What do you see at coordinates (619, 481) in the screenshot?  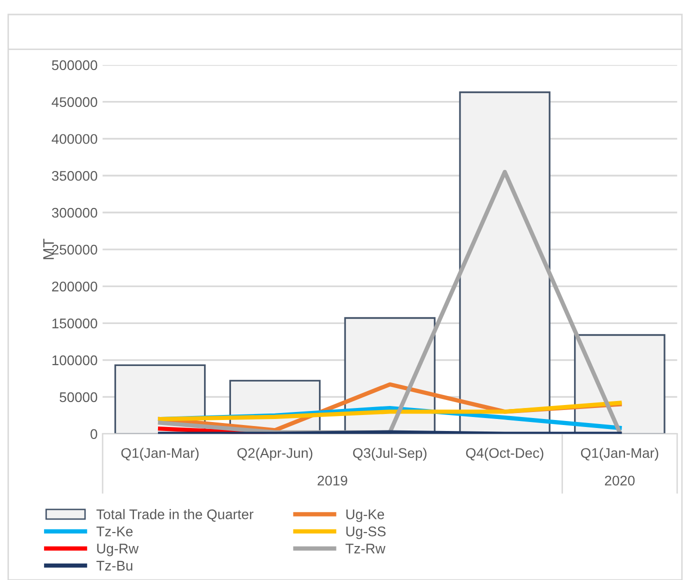 I see `text: 2020` at bounding box center [619, 481].